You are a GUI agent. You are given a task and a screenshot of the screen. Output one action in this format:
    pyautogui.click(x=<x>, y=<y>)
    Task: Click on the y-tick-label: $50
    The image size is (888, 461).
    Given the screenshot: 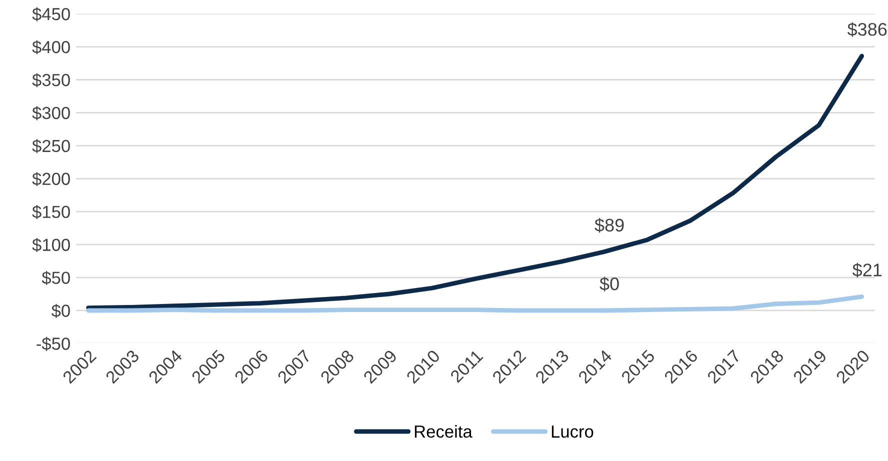 What is the action you would take?
    pyautogui.click(x=56, y=278)
    